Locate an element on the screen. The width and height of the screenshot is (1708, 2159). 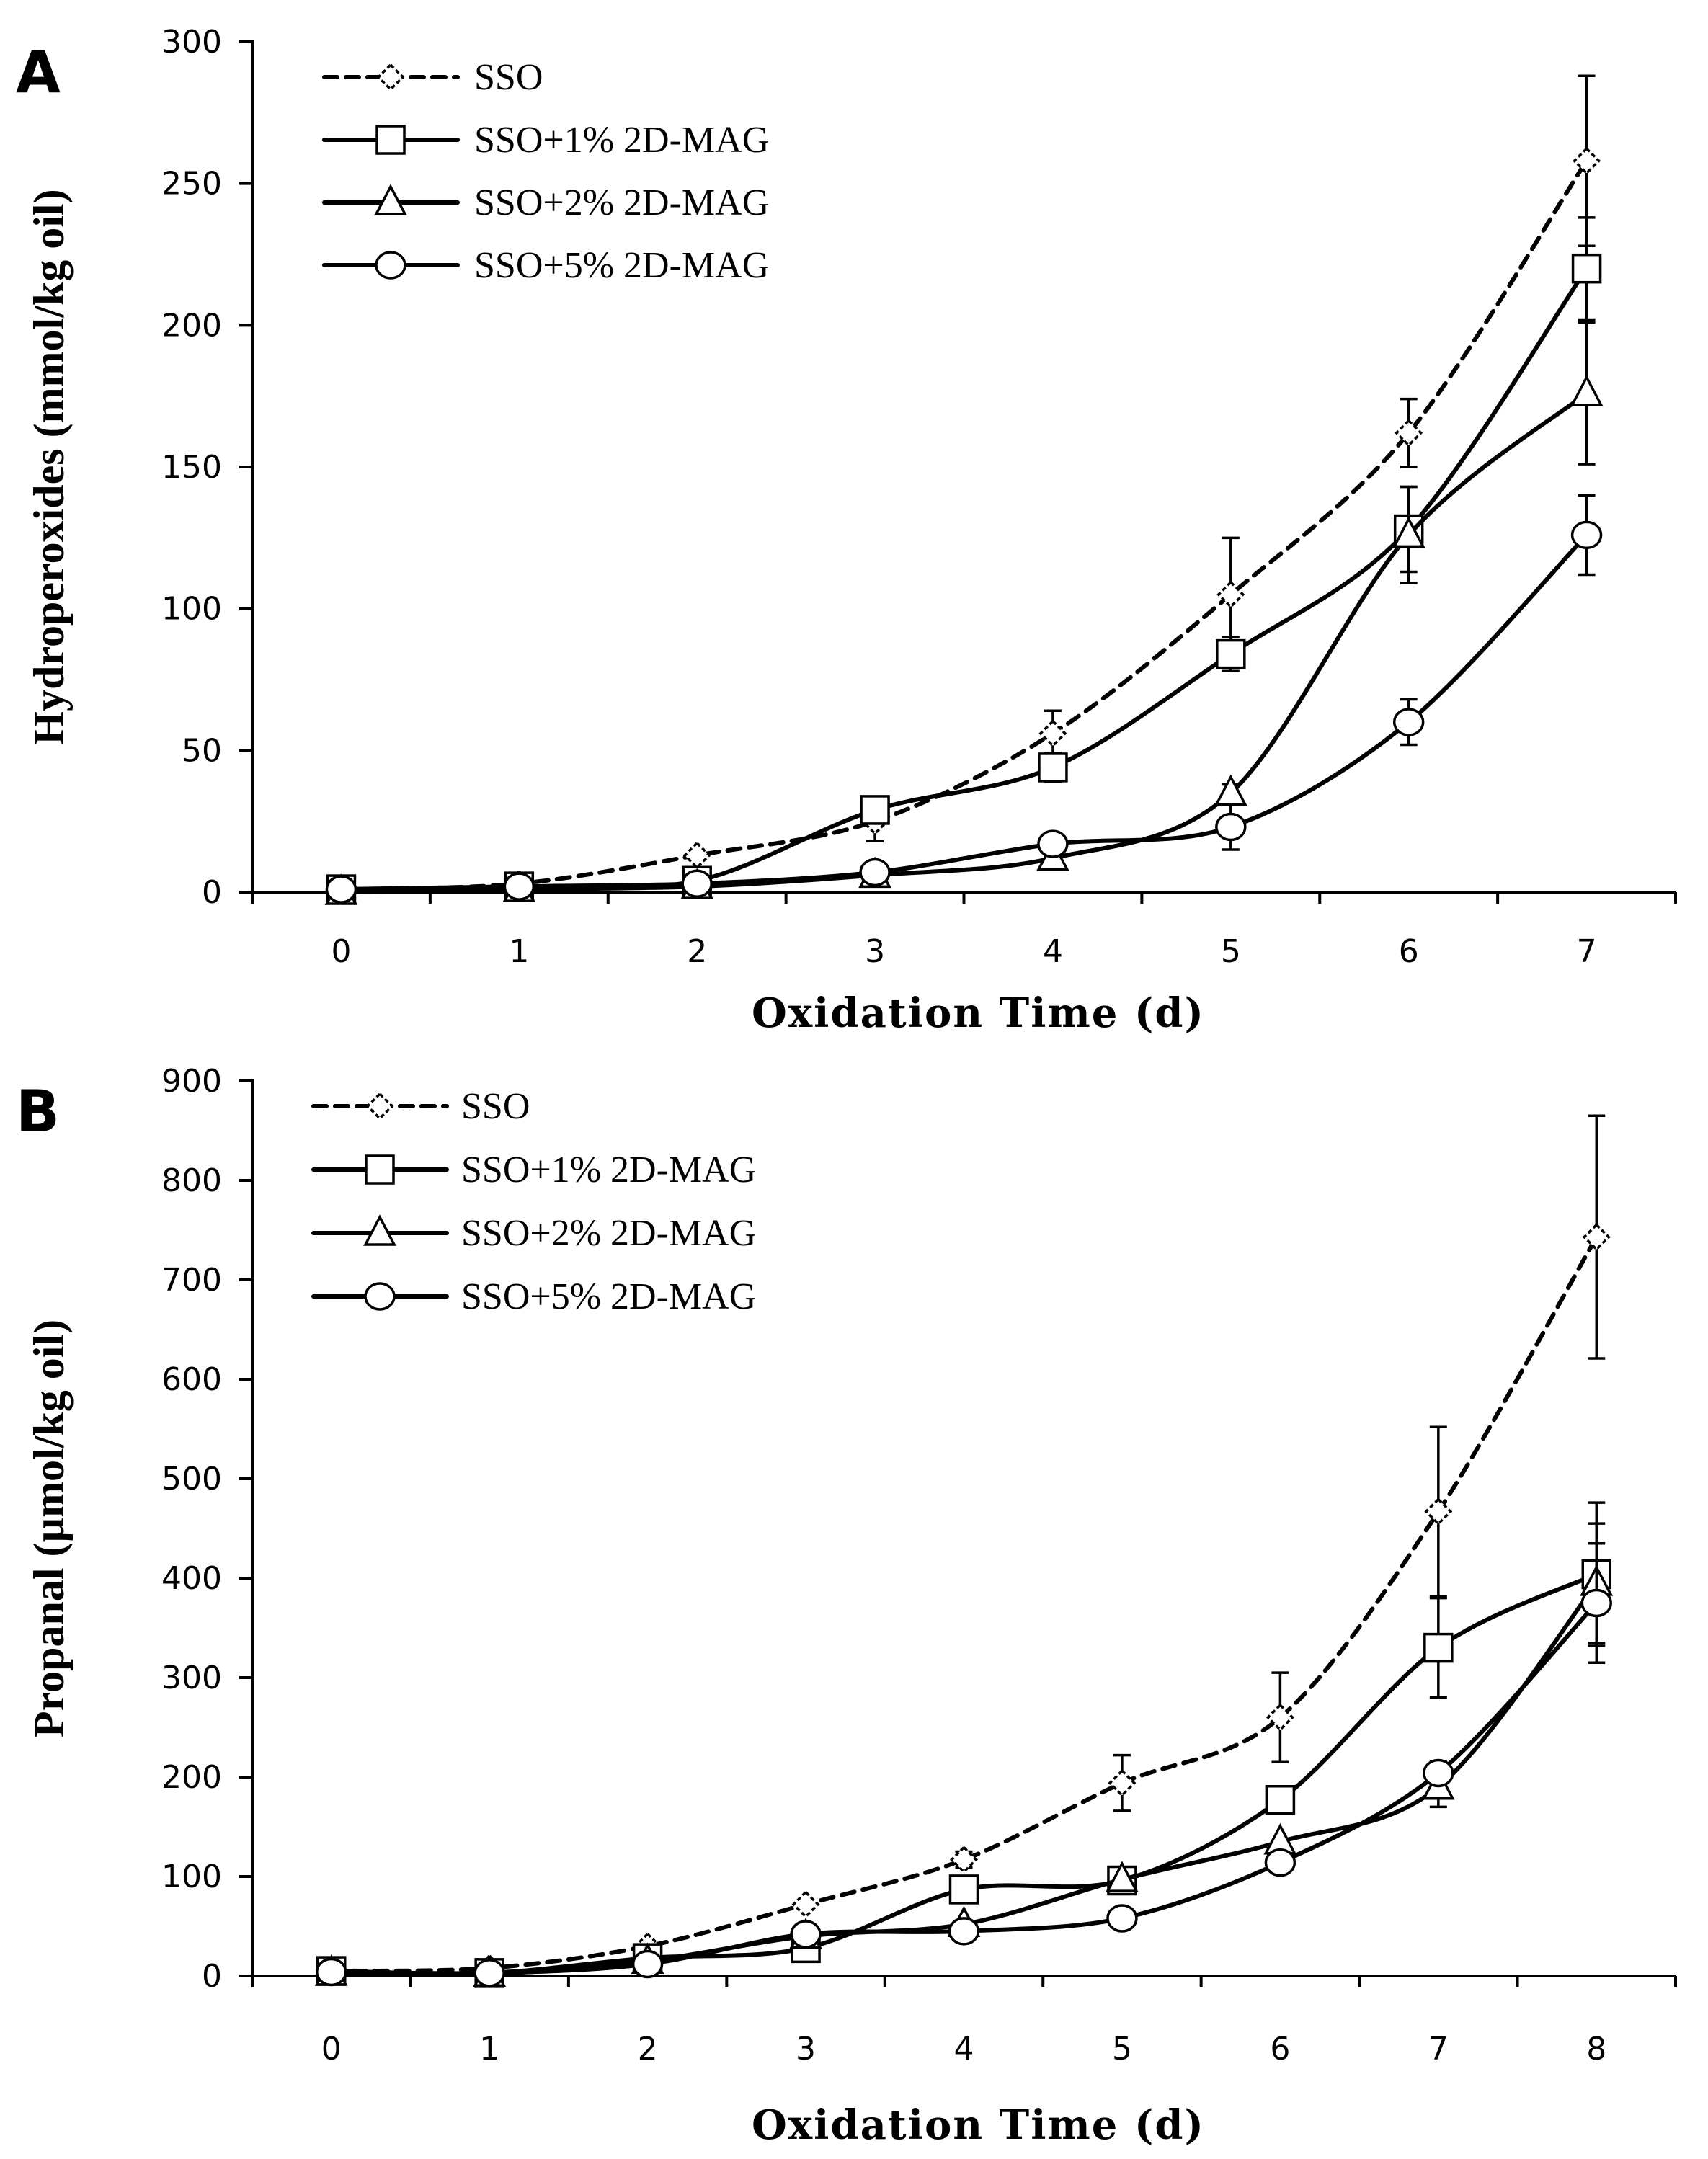
y-tick-label: 50 is located at coordinates (202, 750).